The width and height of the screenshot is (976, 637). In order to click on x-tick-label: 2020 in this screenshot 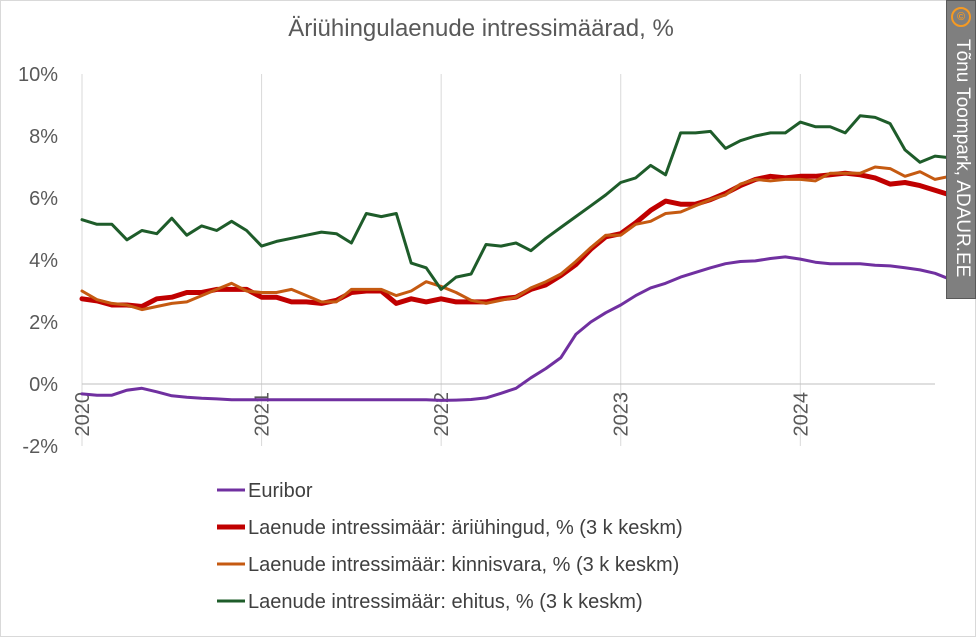, I will do `click(83, 414)`.